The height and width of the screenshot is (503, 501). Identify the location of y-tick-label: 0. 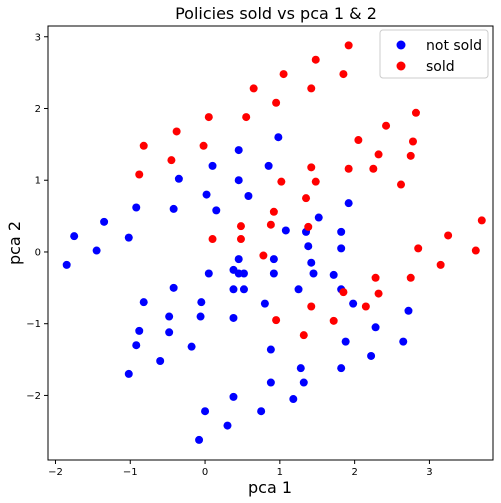
(38, 252).